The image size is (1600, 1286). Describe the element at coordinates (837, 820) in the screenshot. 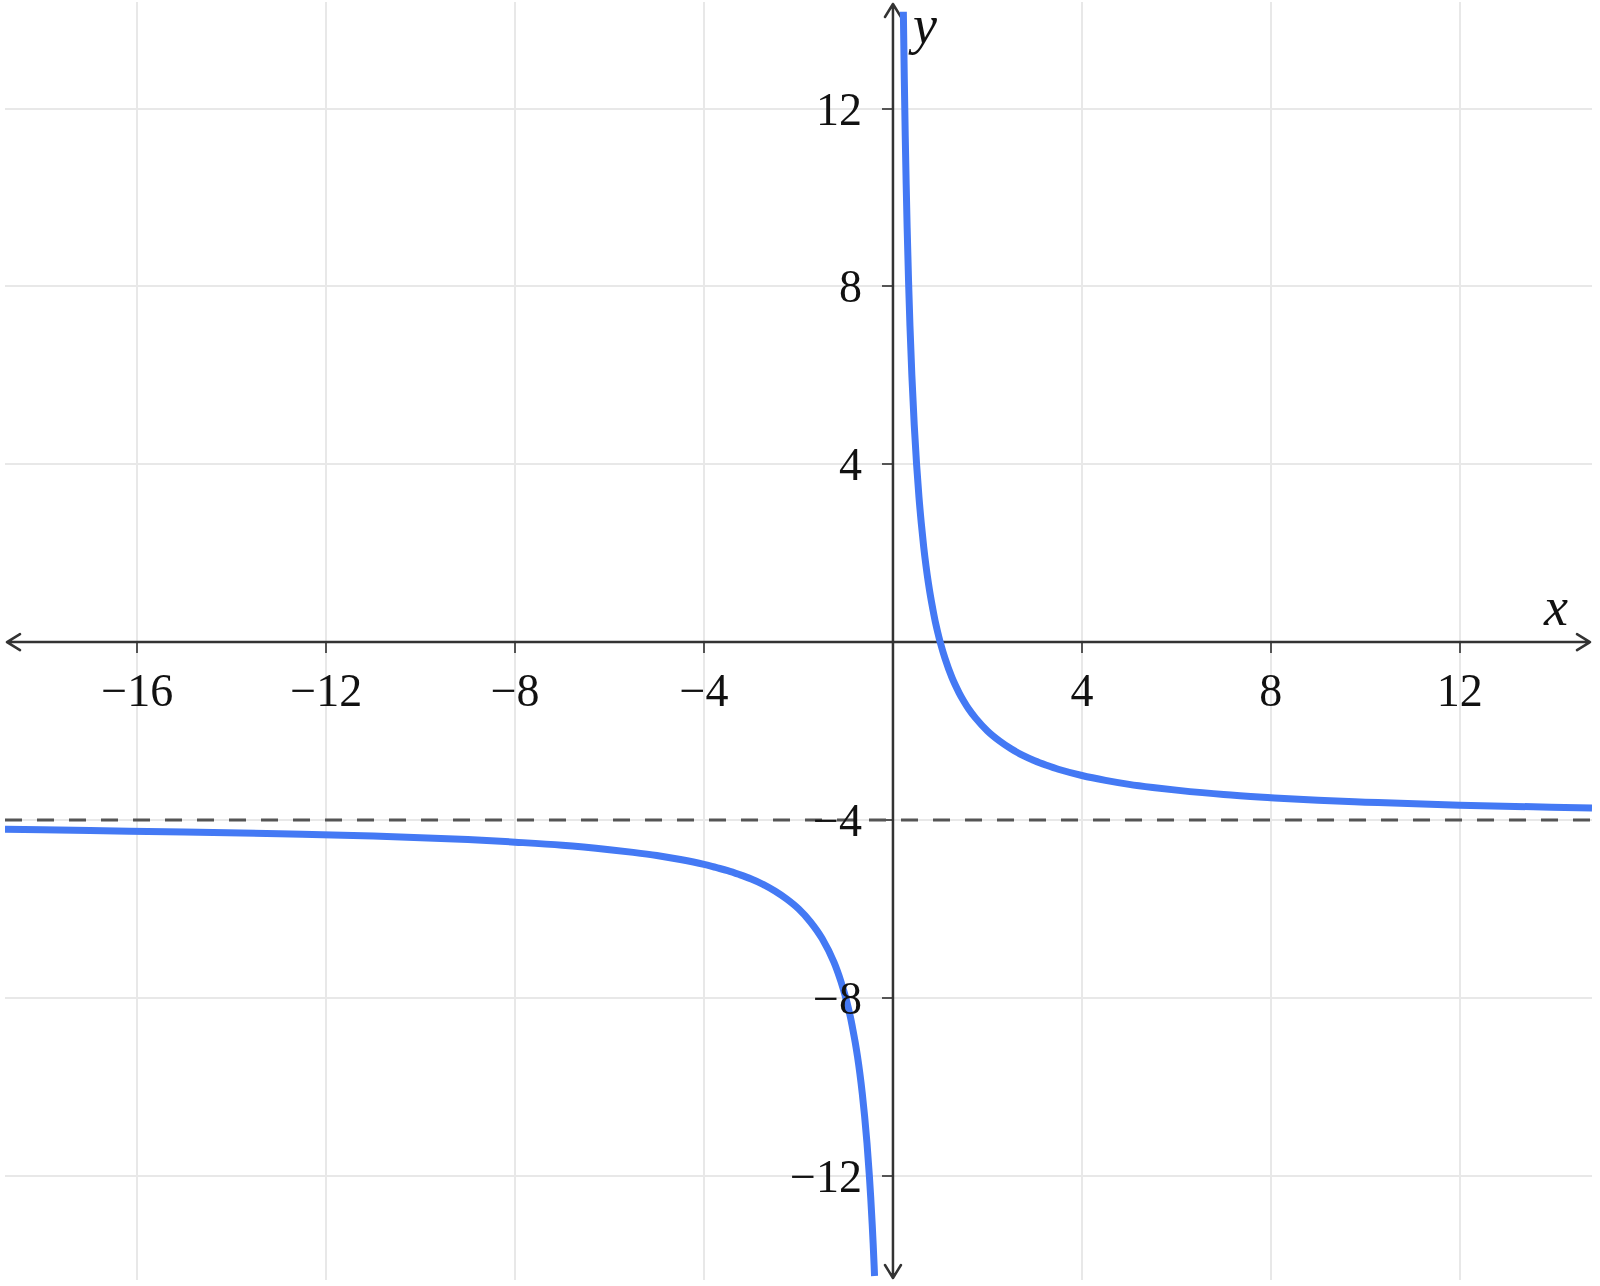

I see `y-tick-label: −4` at that location.